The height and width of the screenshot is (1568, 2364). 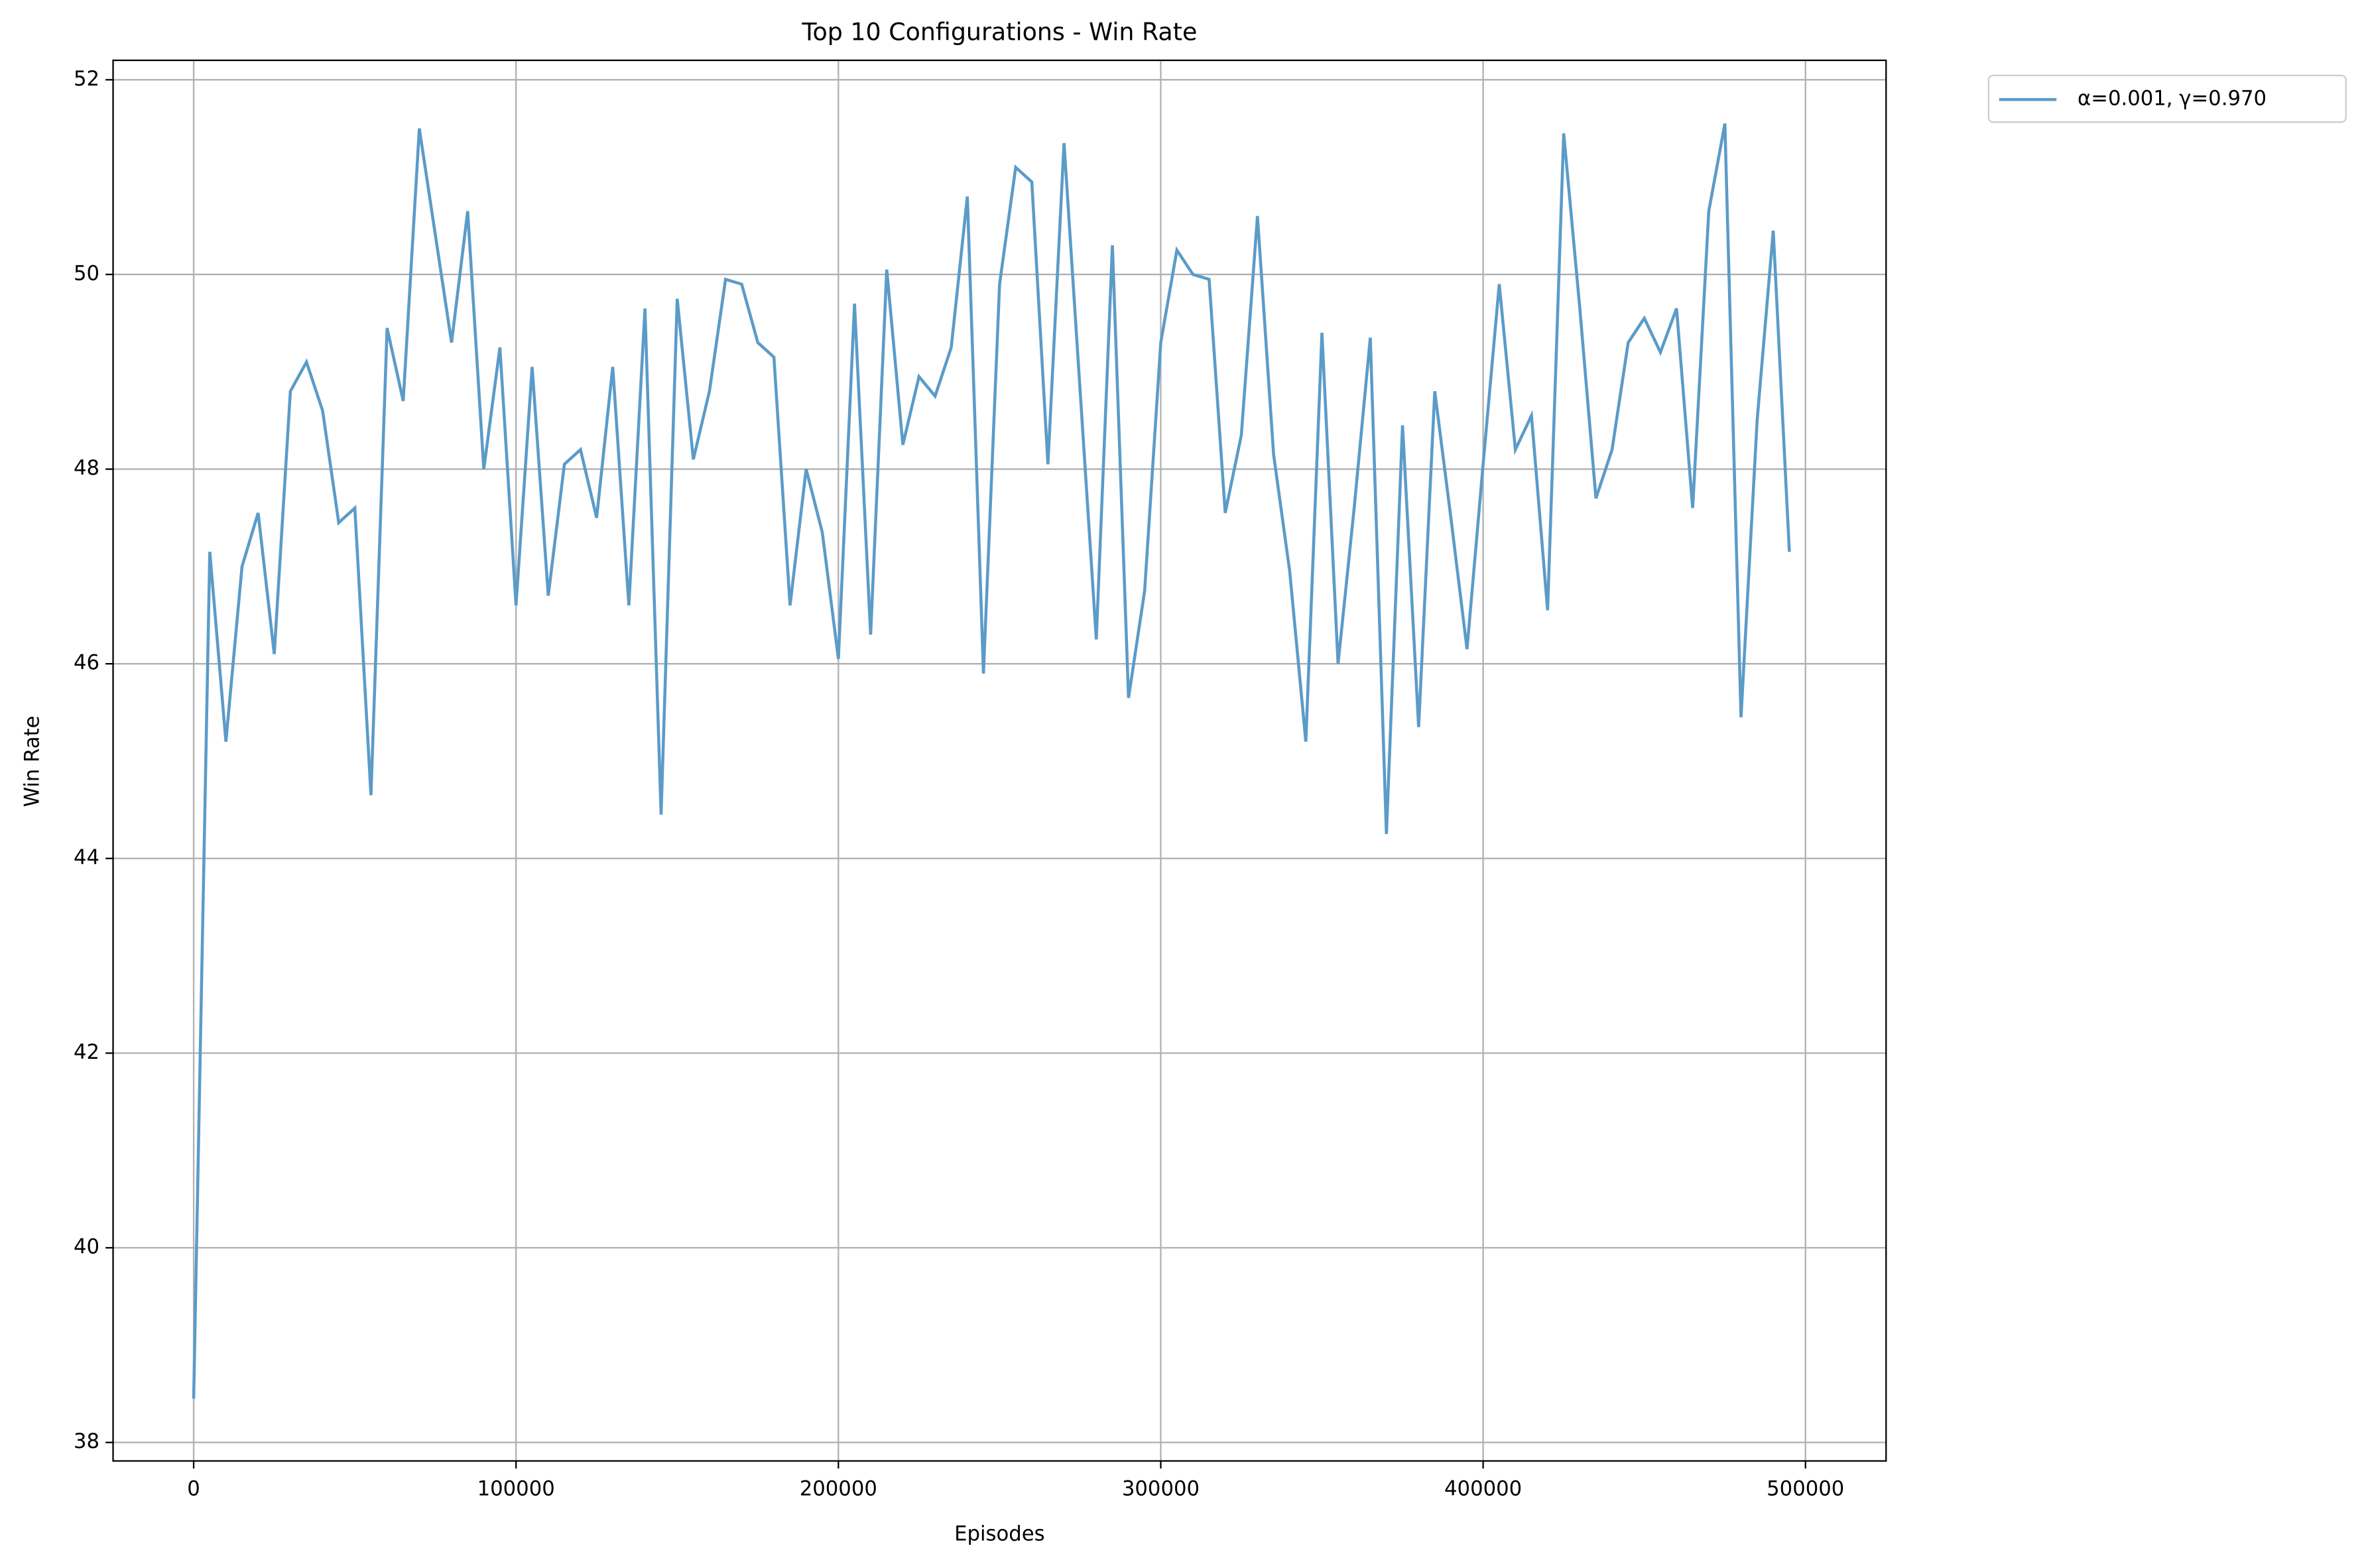 What do you see at coordinates (838, 1488) in the screenshot?
I see `x-tick-label: 200000` at bounding box center [838, 1488].